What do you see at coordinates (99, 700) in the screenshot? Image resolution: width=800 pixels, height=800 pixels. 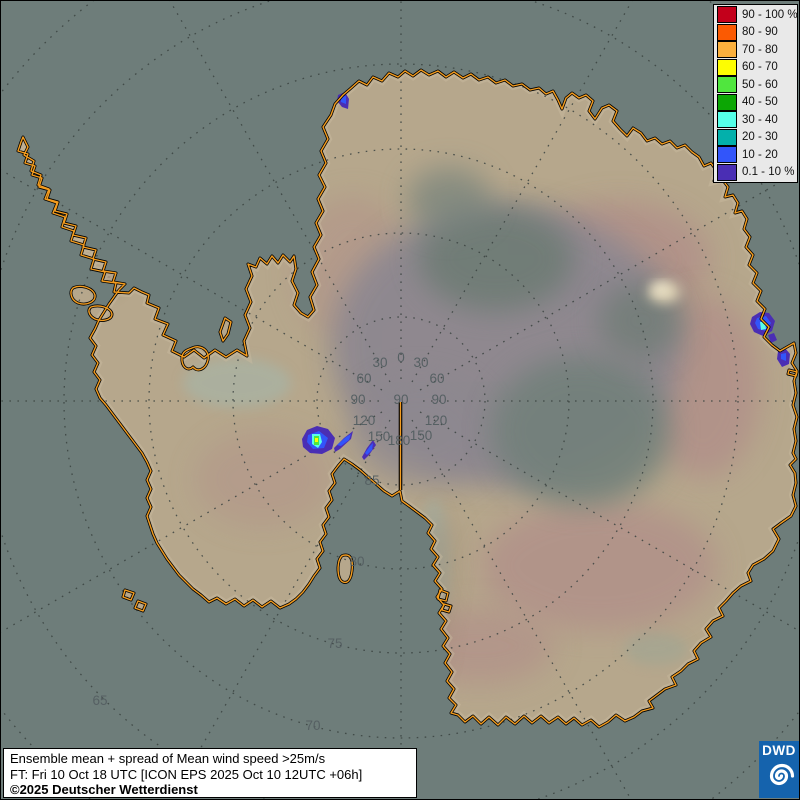 I see `graticule-label: 65` at bounding box center [99, 700].